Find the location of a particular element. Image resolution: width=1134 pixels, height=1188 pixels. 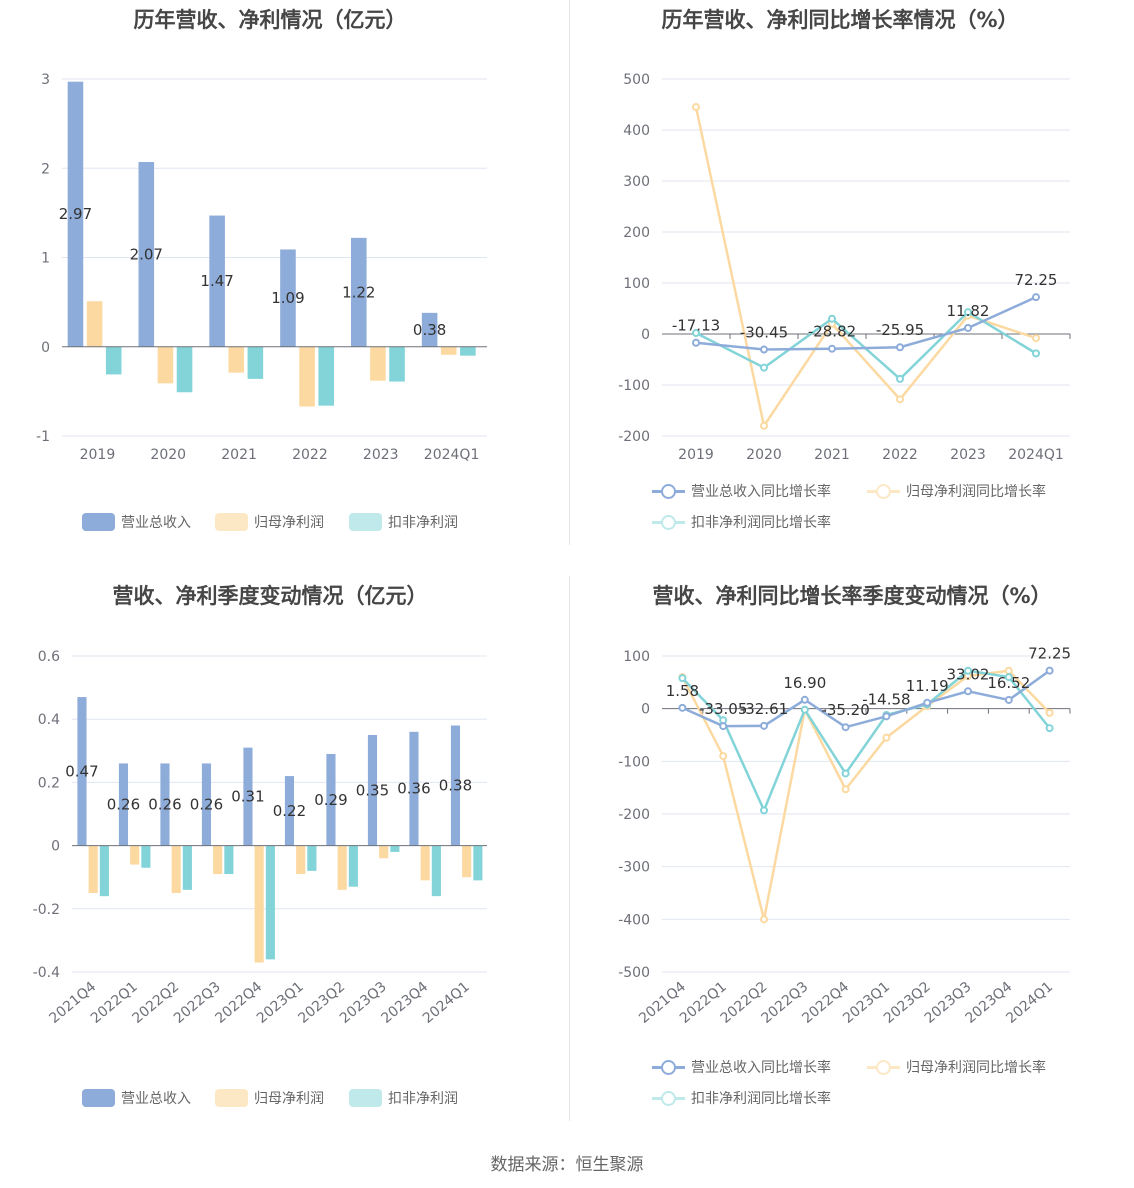

line-net-growth is located at coordinates (865, 267).